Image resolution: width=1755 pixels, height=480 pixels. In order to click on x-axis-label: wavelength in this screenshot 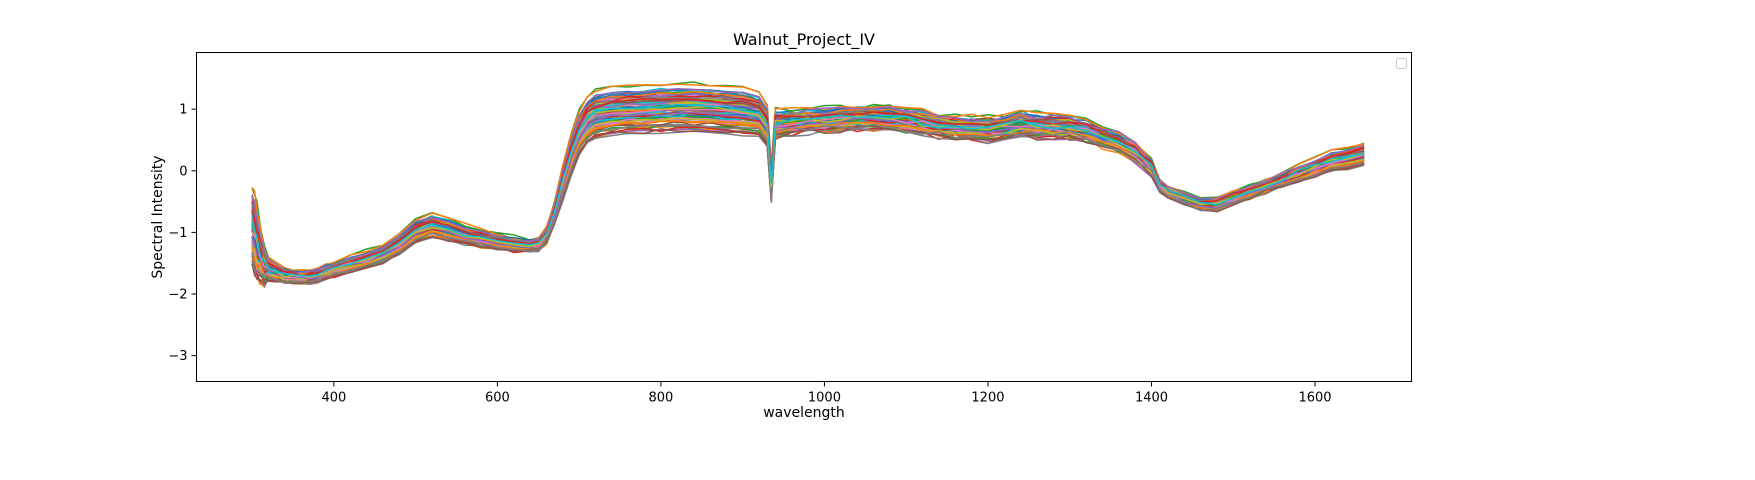, I will do `click(804, 413)`.